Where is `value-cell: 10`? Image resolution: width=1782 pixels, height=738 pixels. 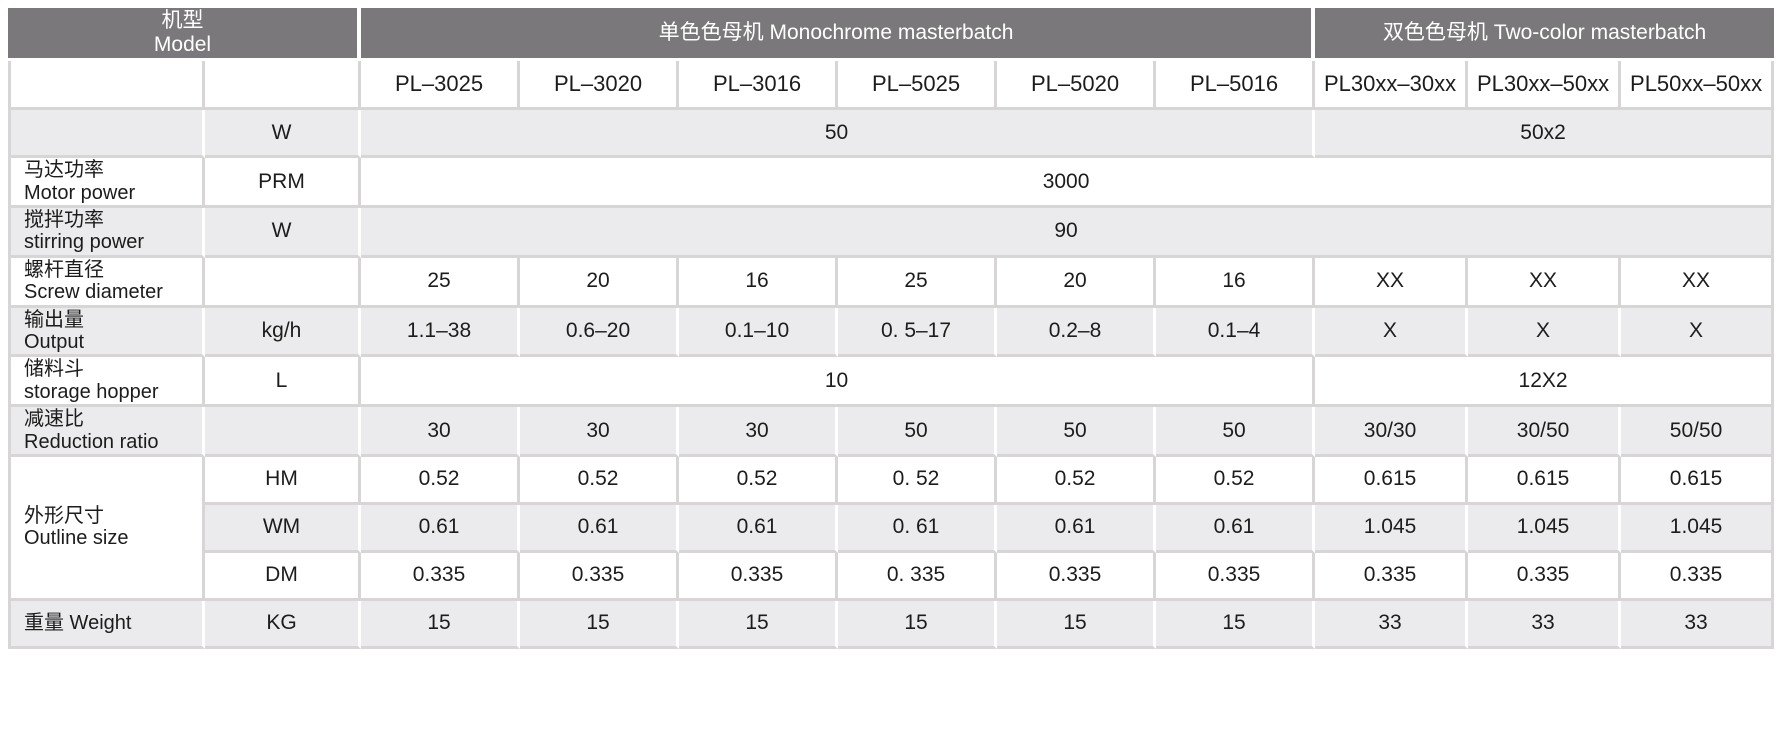 value-cell: 10 is located at coordinates (838, 382).